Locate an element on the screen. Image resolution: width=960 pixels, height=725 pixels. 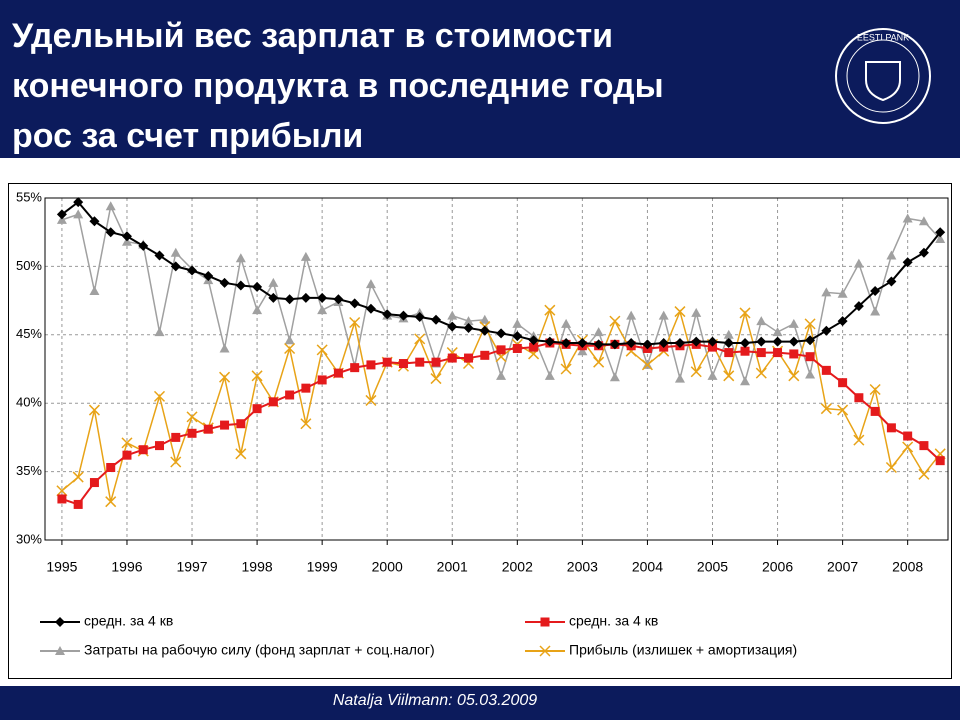
x-tick-label: 1997 is located at coordinates (191, 567).